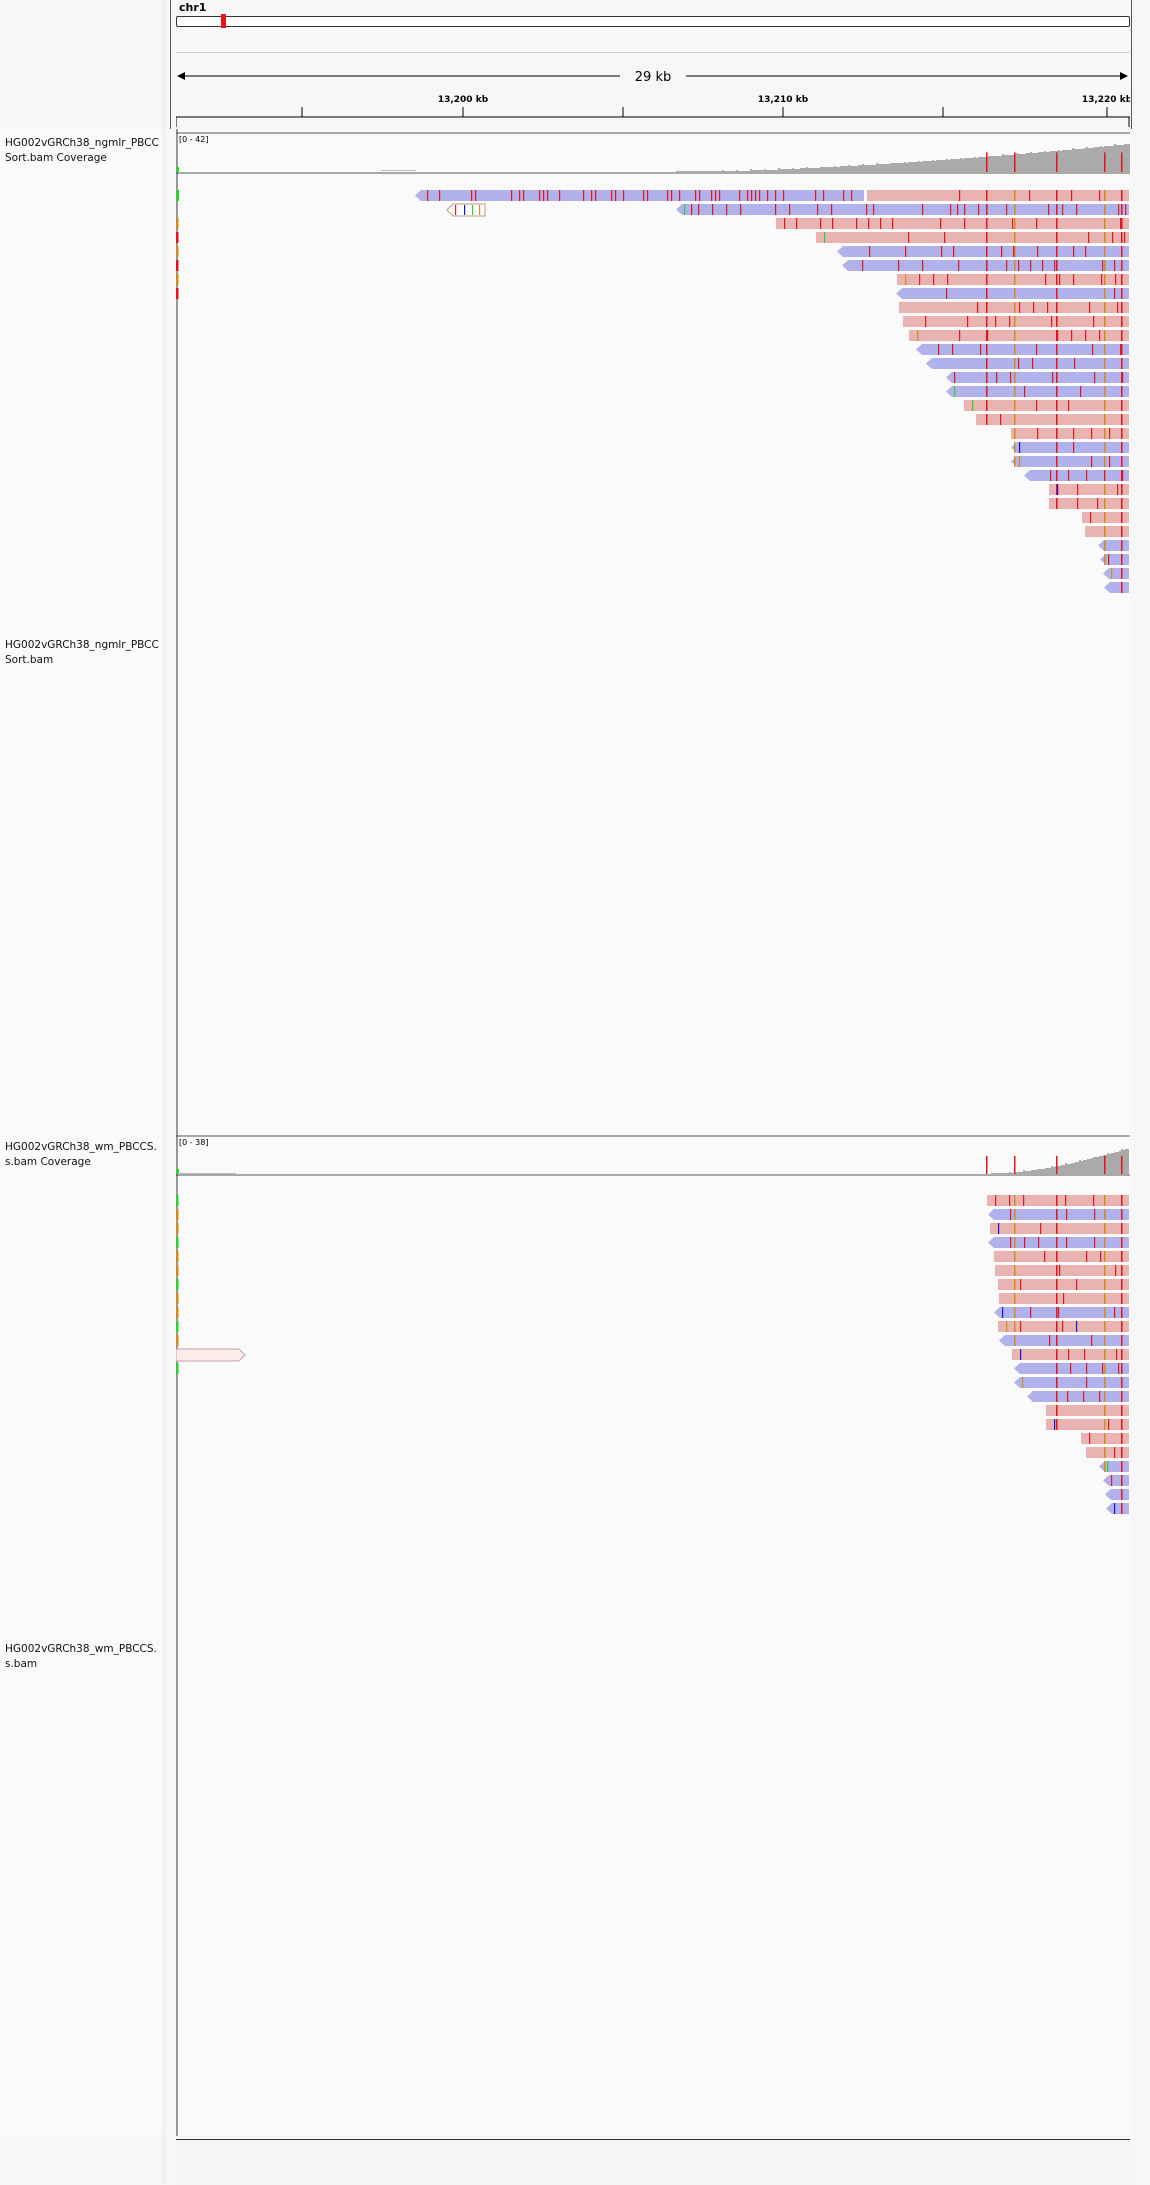  I want to click on chromosome-ideogram, so click(653, 21).